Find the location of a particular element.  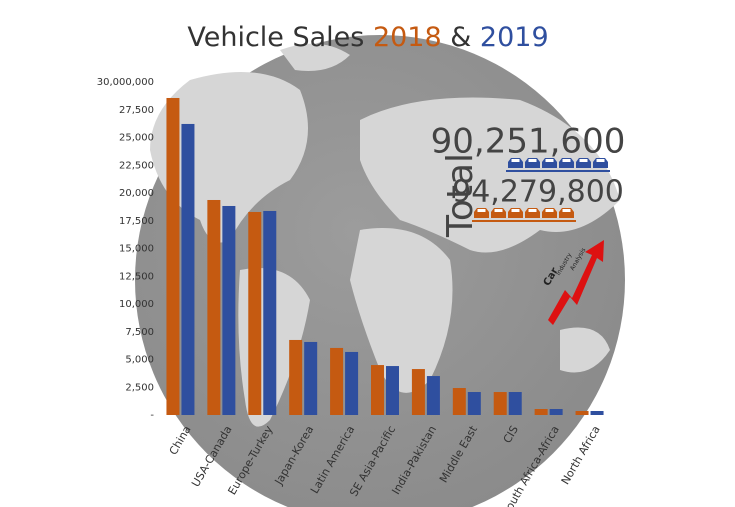

total-2018: 94,279,800 is located at coordinates (538, 192).